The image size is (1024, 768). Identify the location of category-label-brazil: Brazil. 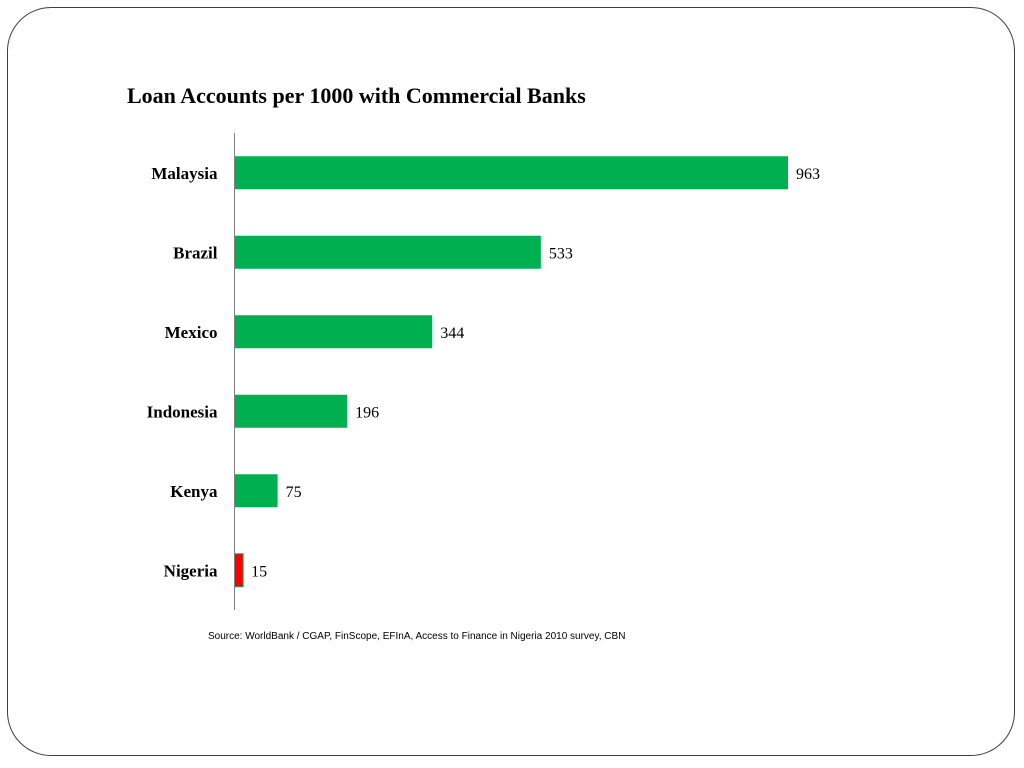
(195, 252).